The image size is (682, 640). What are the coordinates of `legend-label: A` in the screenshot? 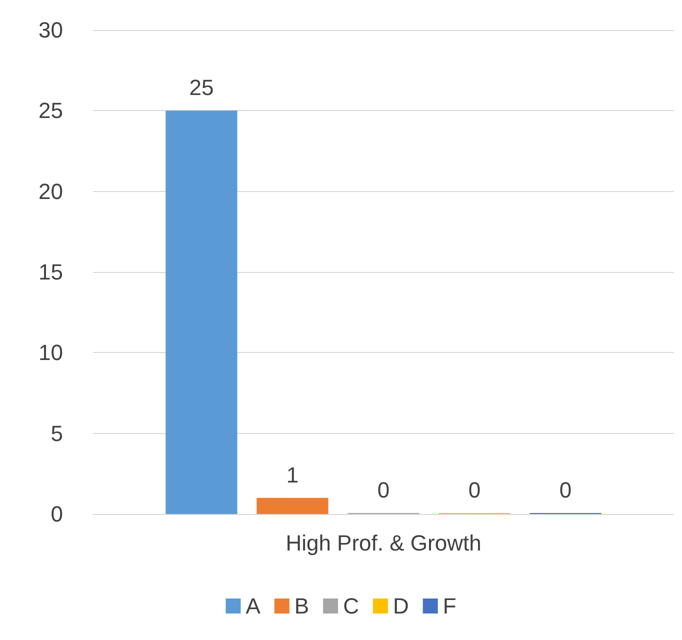 It's located at (253, 606).